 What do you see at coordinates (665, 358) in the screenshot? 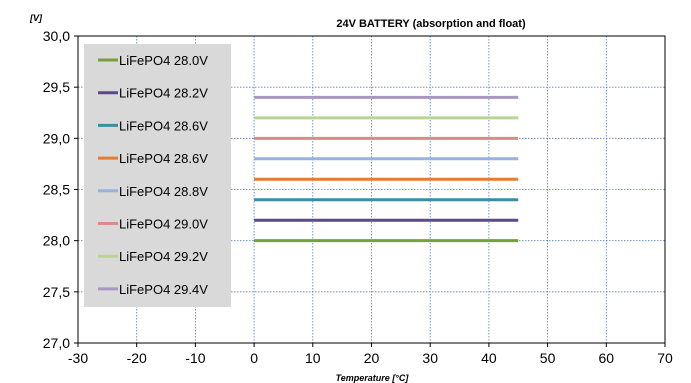
I see `x-tick-label: 70` at bounding box center [665, 358].